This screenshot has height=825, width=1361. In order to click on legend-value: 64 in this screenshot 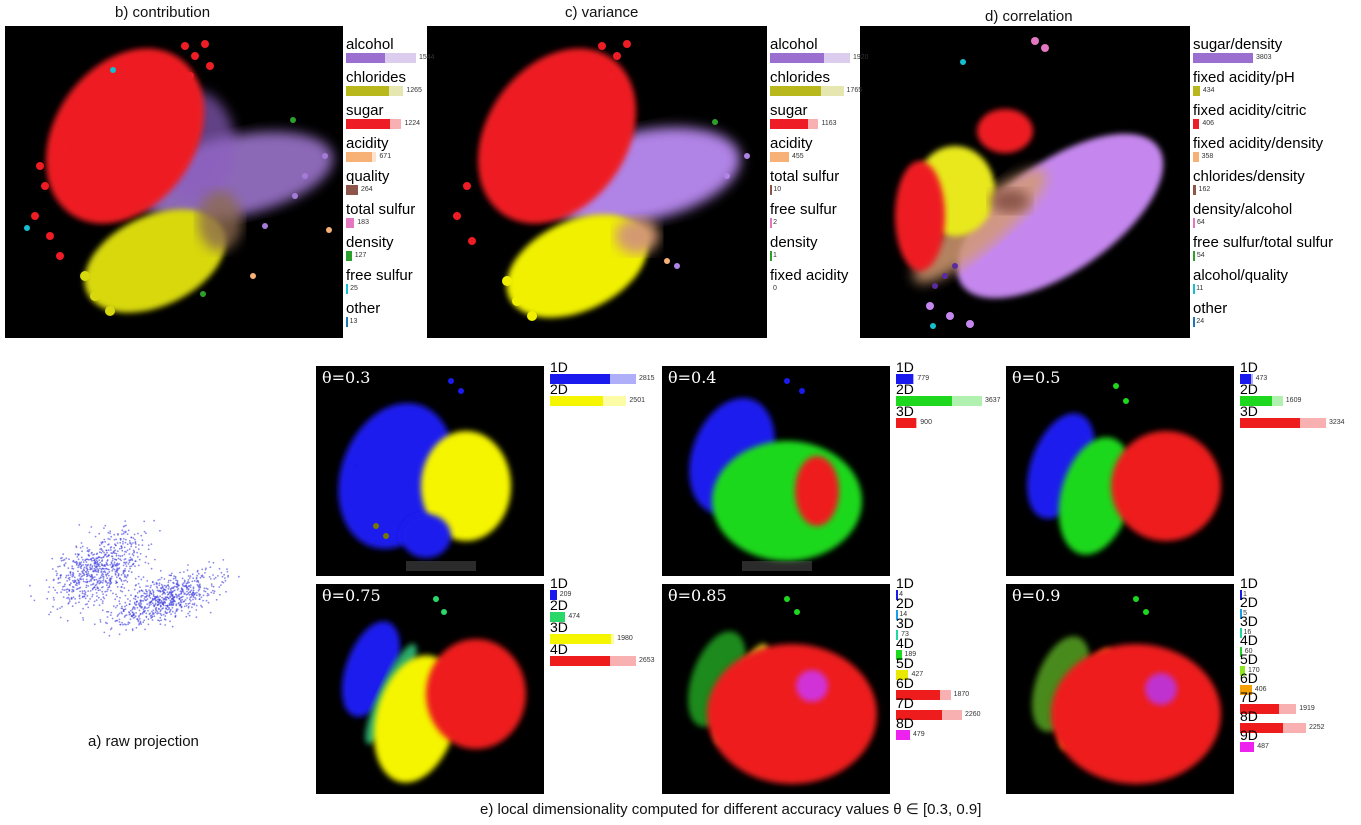, I will do `click(1201, 222)`.